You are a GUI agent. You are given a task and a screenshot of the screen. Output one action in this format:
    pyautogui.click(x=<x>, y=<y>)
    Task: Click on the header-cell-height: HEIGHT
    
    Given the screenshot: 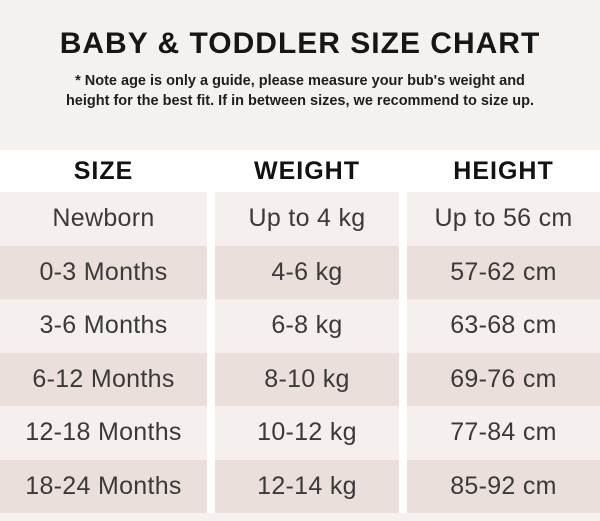 What is the action you would take?
    pyautogui.click(x=503, y=171)
    